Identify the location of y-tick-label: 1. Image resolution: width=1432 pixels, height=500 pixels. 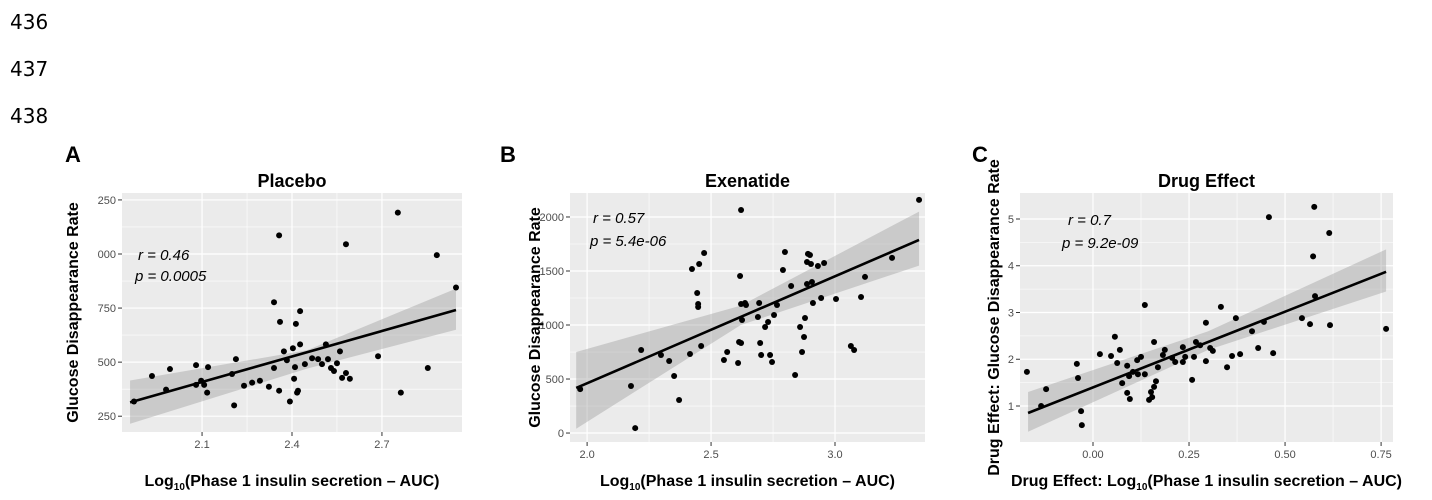
(1011, 407).